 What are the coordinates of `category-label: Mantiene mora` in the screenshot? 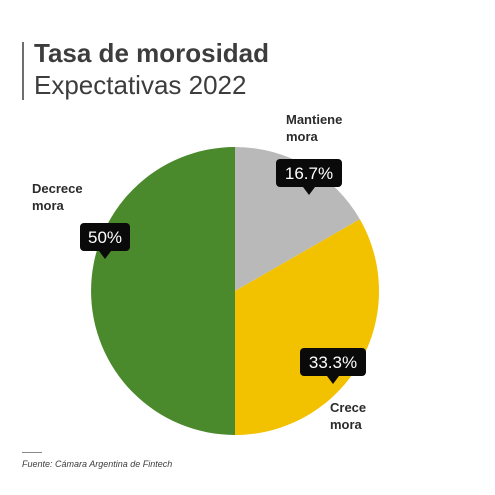 It's located at (314, 128).